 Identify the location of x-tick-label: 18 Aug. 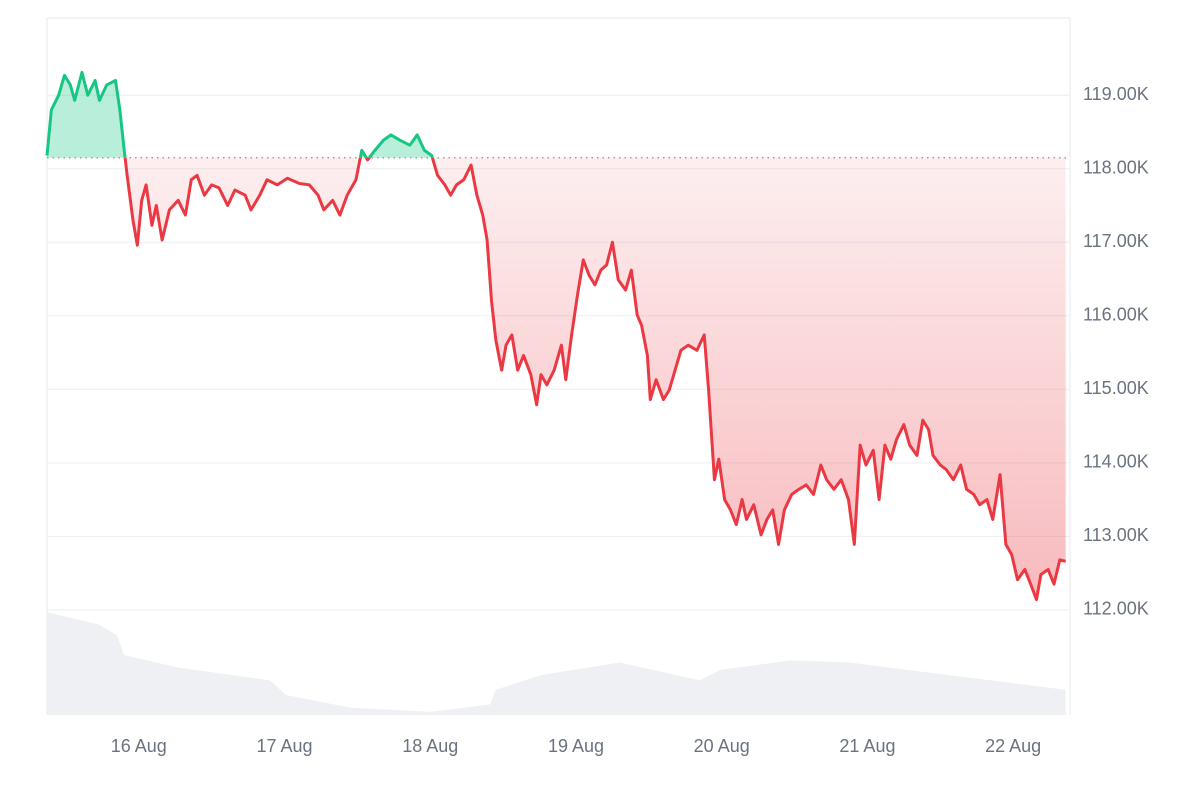
(430, 746).